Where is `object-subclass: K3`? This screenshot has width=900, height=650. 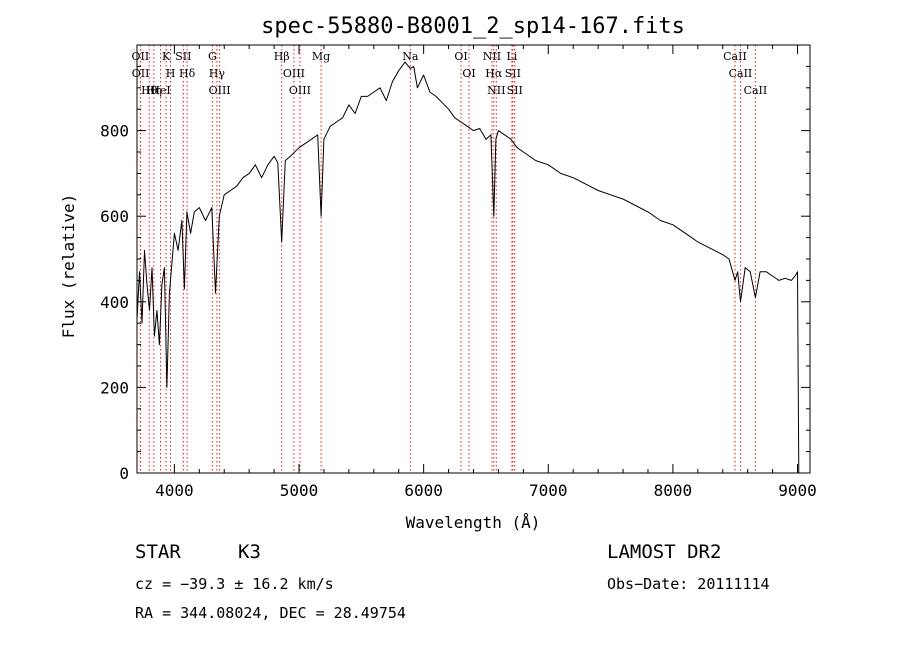
object-subclass: K3 is located at coordinates (249, 552).